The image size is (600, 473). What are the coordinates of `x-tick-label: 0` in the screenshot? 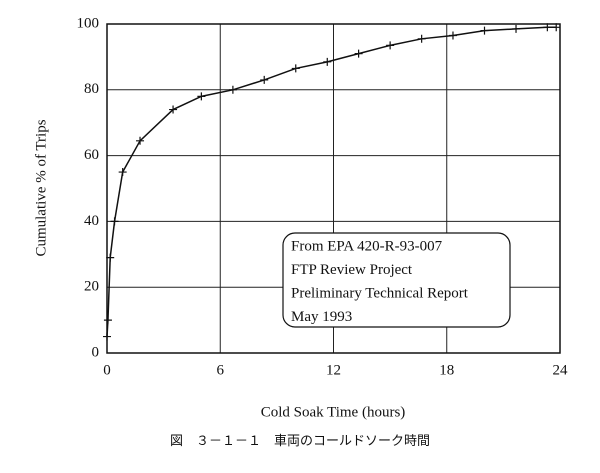 It's located at (107, 370).